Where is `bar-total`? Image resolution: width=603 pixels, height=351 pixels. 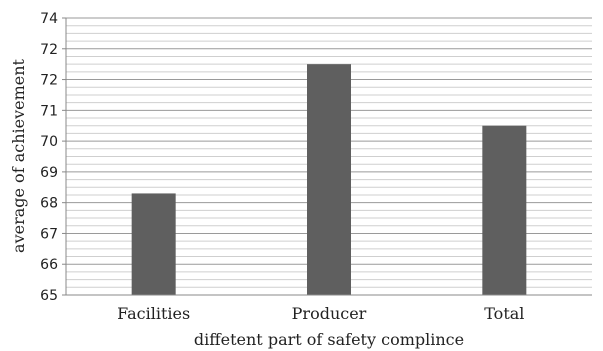 bar-total is located at coordinates (504, 210).